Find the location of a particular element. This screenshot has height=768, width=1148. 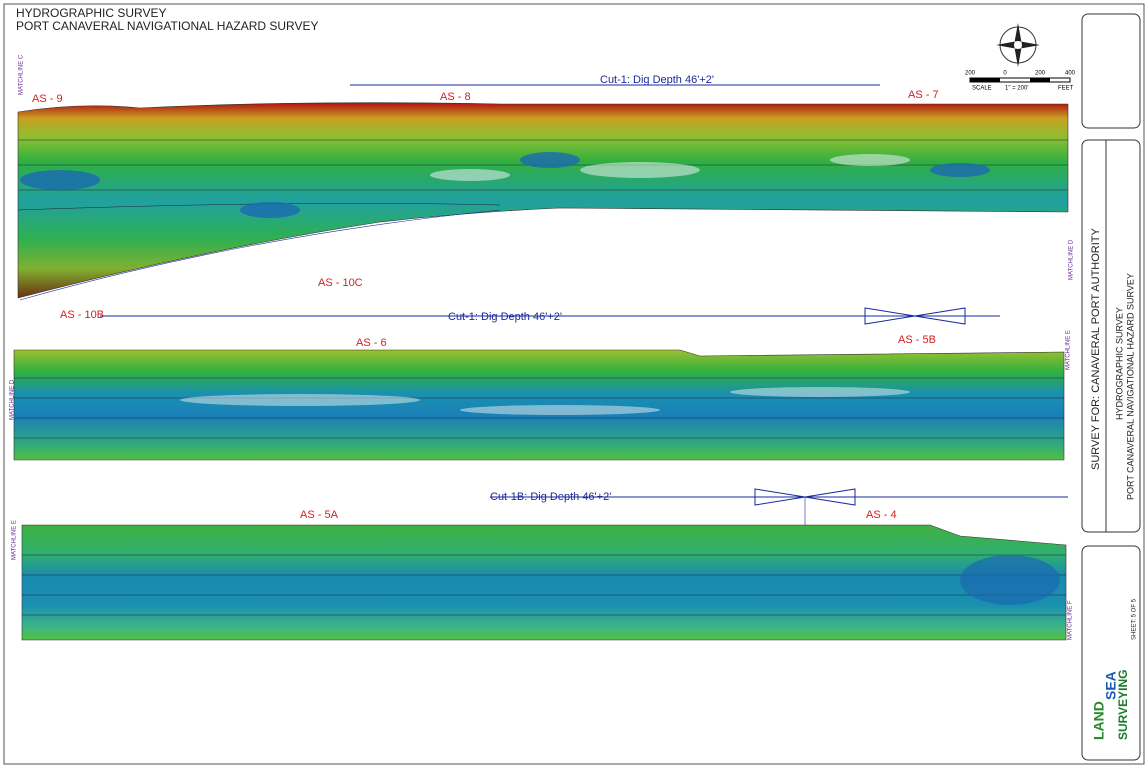

area-label: AS - 4 is located at coordinates (881, 515).